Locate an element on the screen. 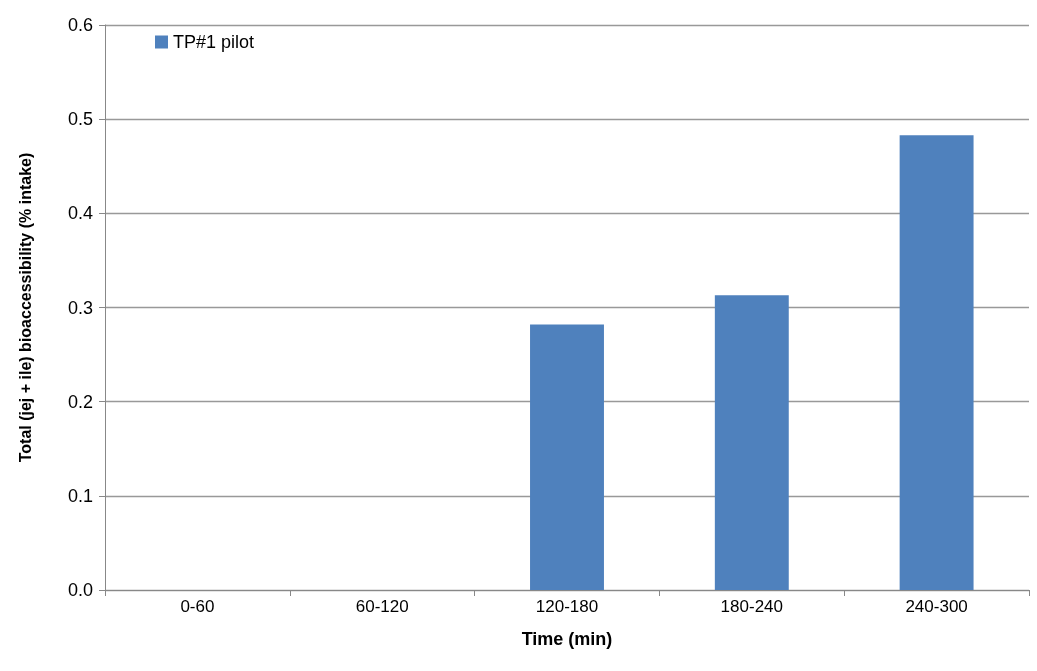 This screenshot has height=671, width=1037. y-tick-label: 0.4 is located at coordinates (80, 213).